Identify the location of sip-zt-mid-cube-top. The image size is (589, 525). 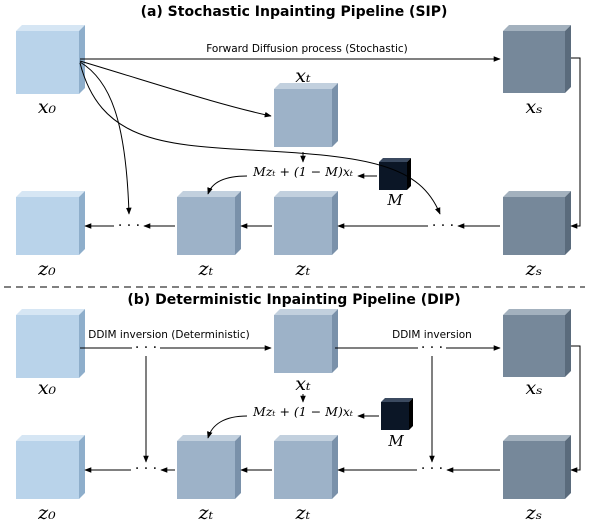
(306, 194).